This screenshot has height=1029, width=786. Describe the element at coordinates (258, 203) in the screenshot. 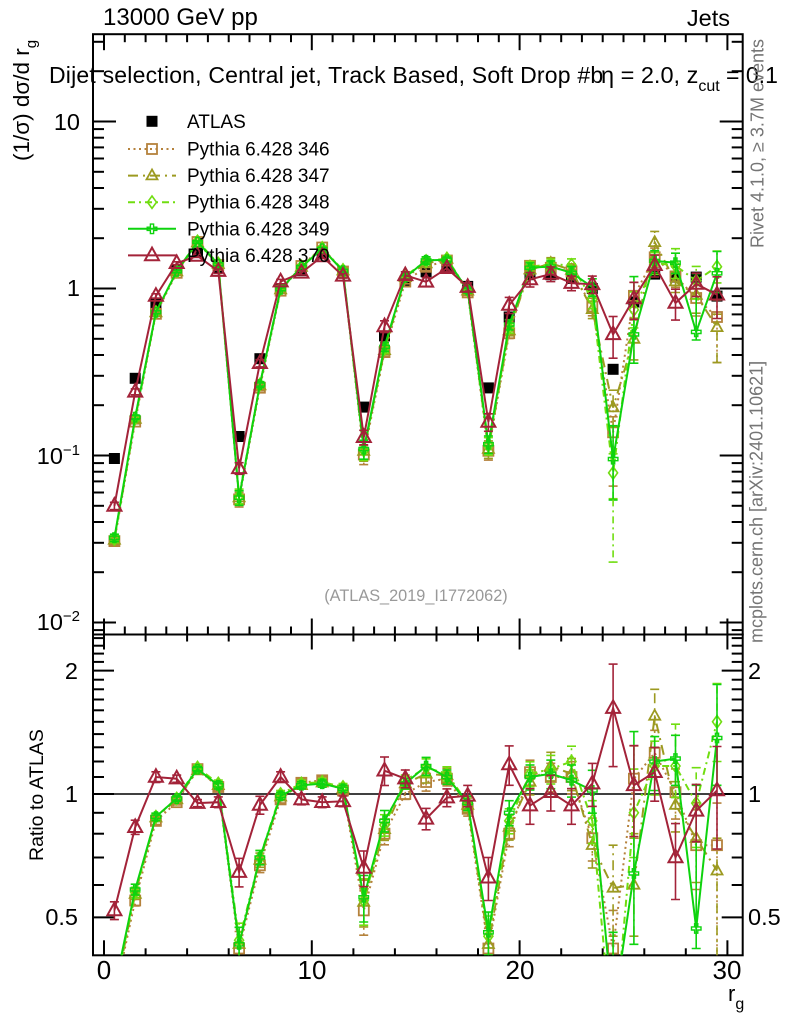

I see `svg-text: Pythia 6.428 348` at that location.